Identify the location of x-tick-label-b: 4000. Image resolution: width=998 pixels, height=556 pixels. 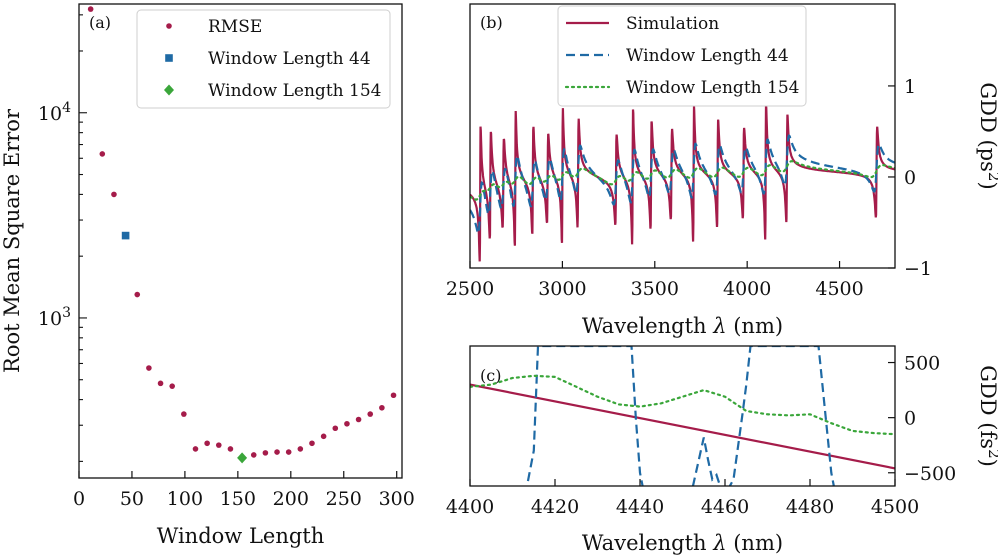
(747, 289).